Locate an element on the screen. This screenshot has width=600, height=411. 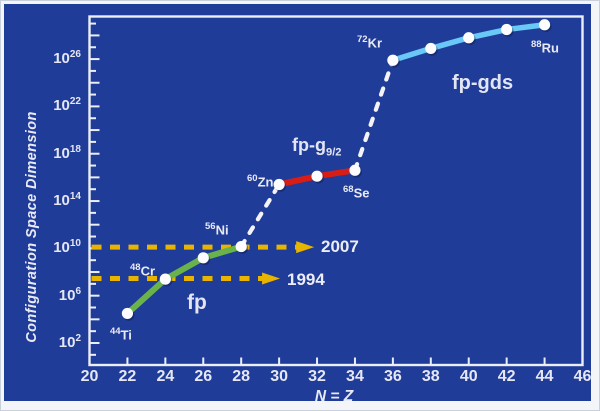
data-point-72Kr is located at coordinates (393, 60).